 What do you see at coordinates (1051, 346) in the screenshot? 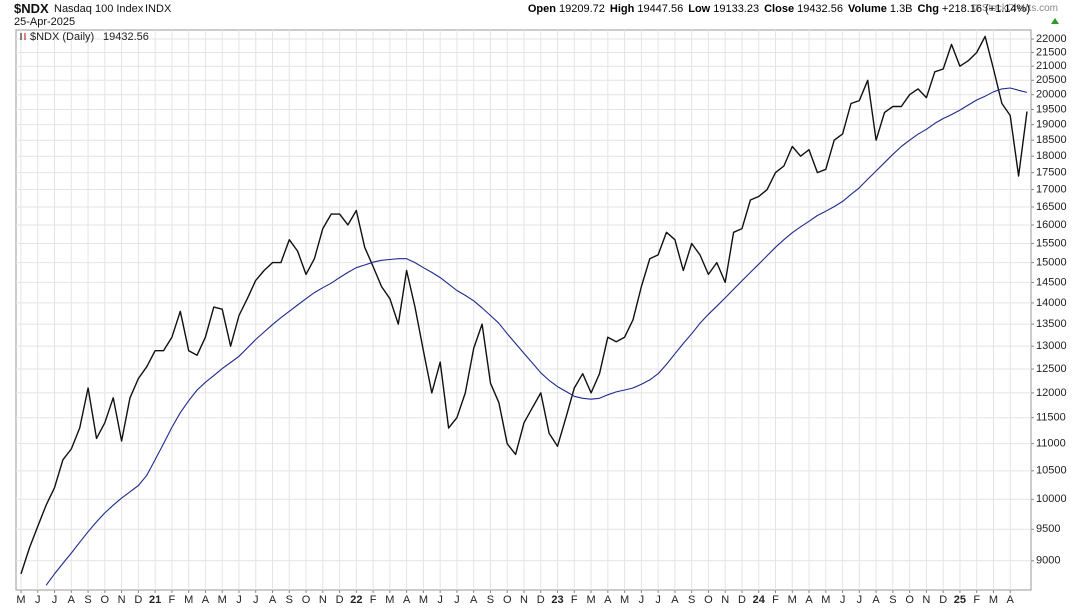
I see `y-tick-label: 13000` at bounding box center [1051, 346].